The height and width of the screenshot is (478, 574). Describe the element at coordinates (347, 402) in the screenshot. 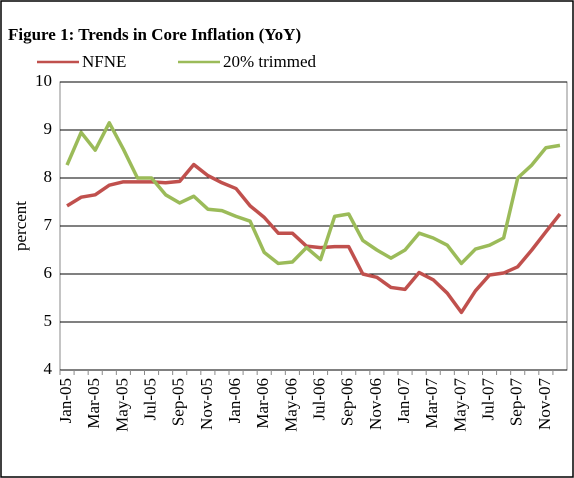

I see `x-tick-label: Sep-06` at that location.